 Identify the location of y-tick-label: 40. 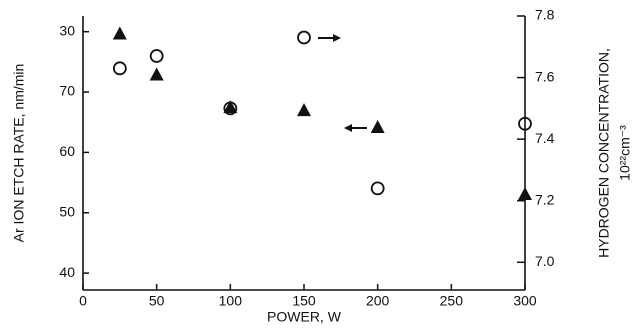
(67, 272).